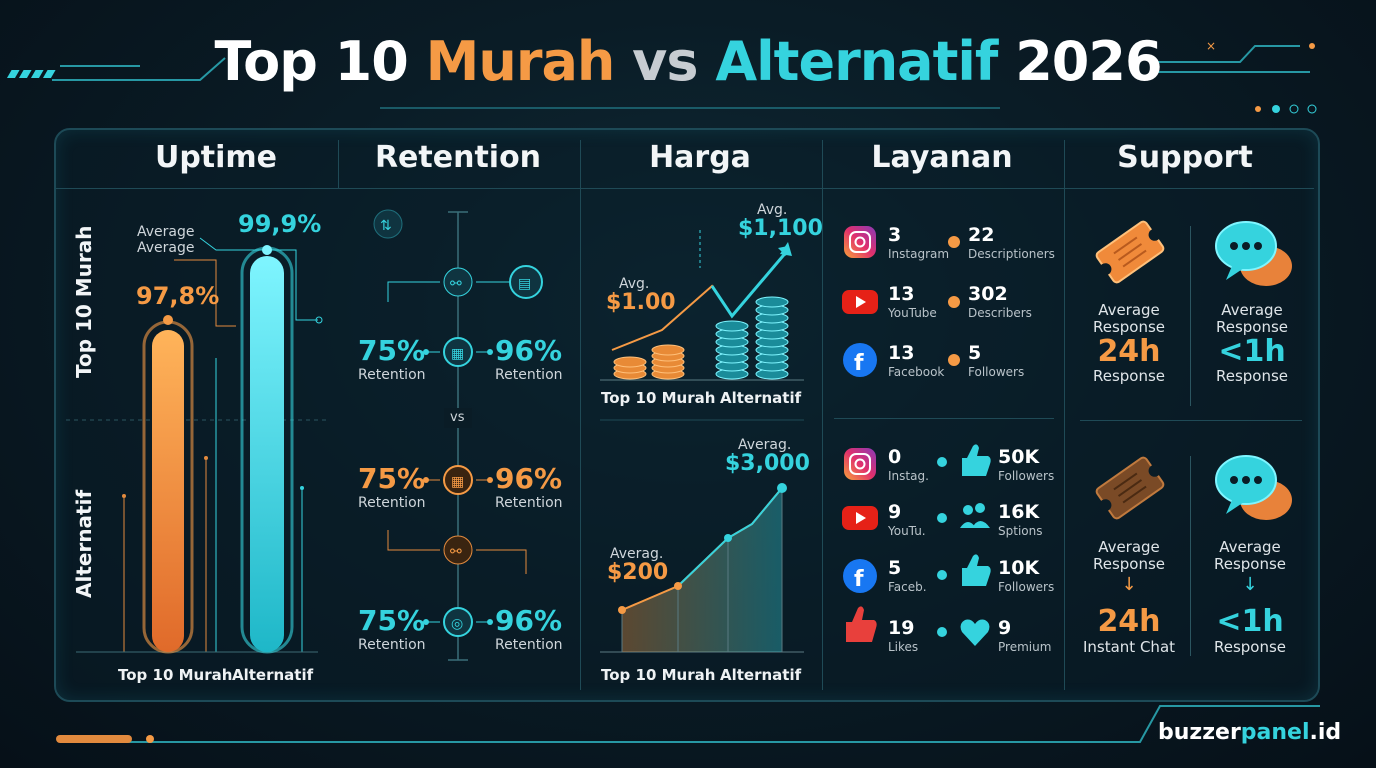  I want to click on harga-bottom-high-value: $3,000, so click(767, 463).